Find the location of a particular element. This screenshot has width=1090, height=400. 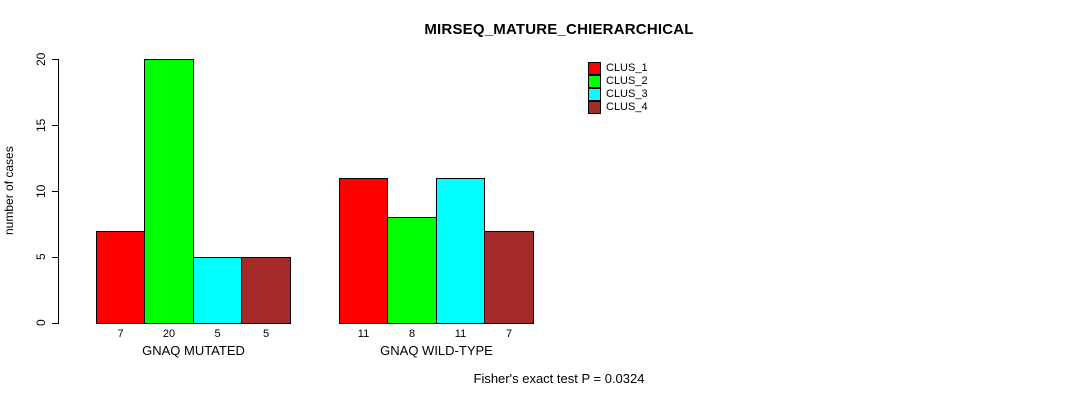

bar-clus-2-gnaq-wild-type is located at coordinates (412, 270).